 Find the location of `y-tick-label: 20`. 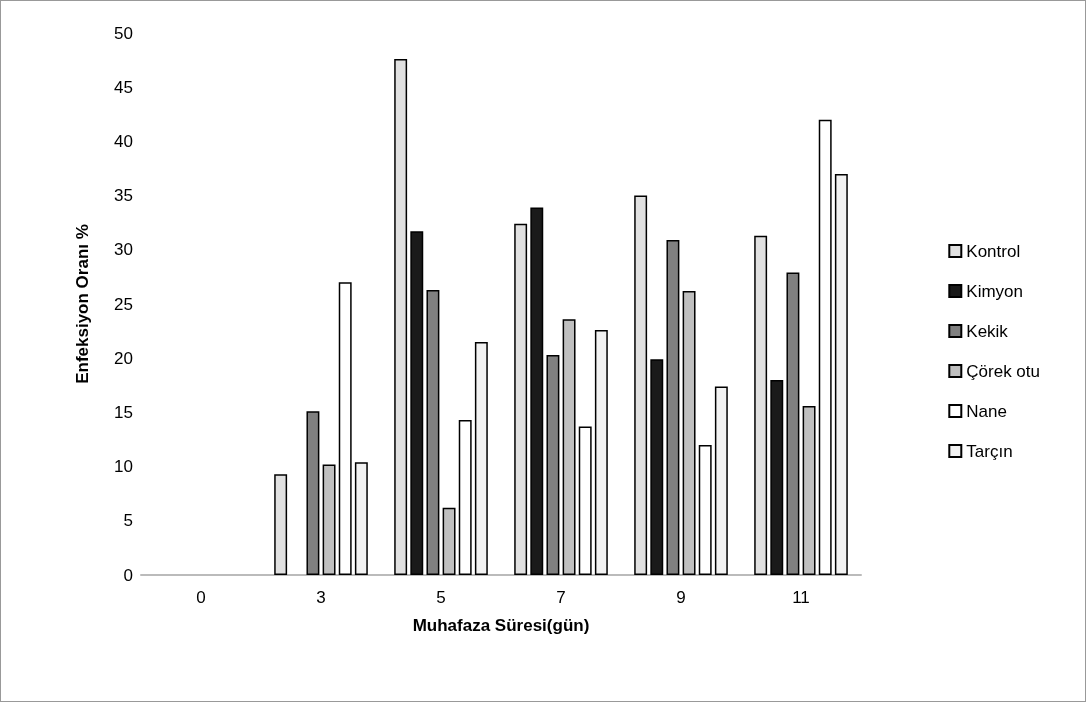

y-tick-label: 20 is located at coordinates (123, 358).